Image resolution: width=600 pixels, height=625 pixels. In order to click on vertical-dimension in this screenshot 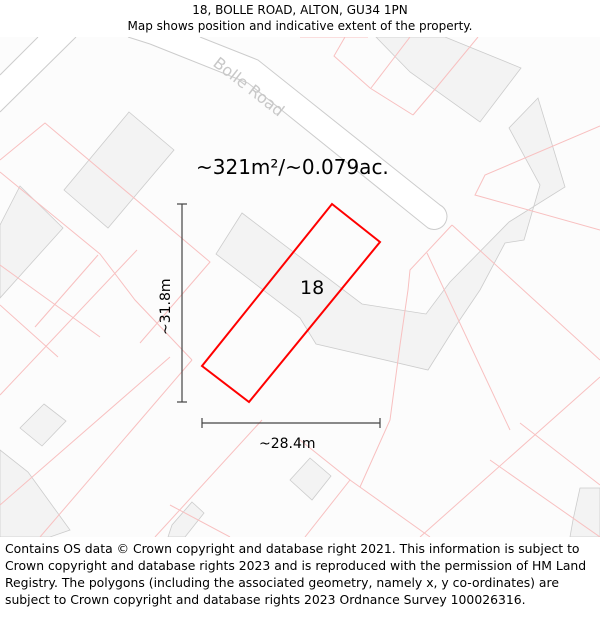, I will do `click(182, 303)`.